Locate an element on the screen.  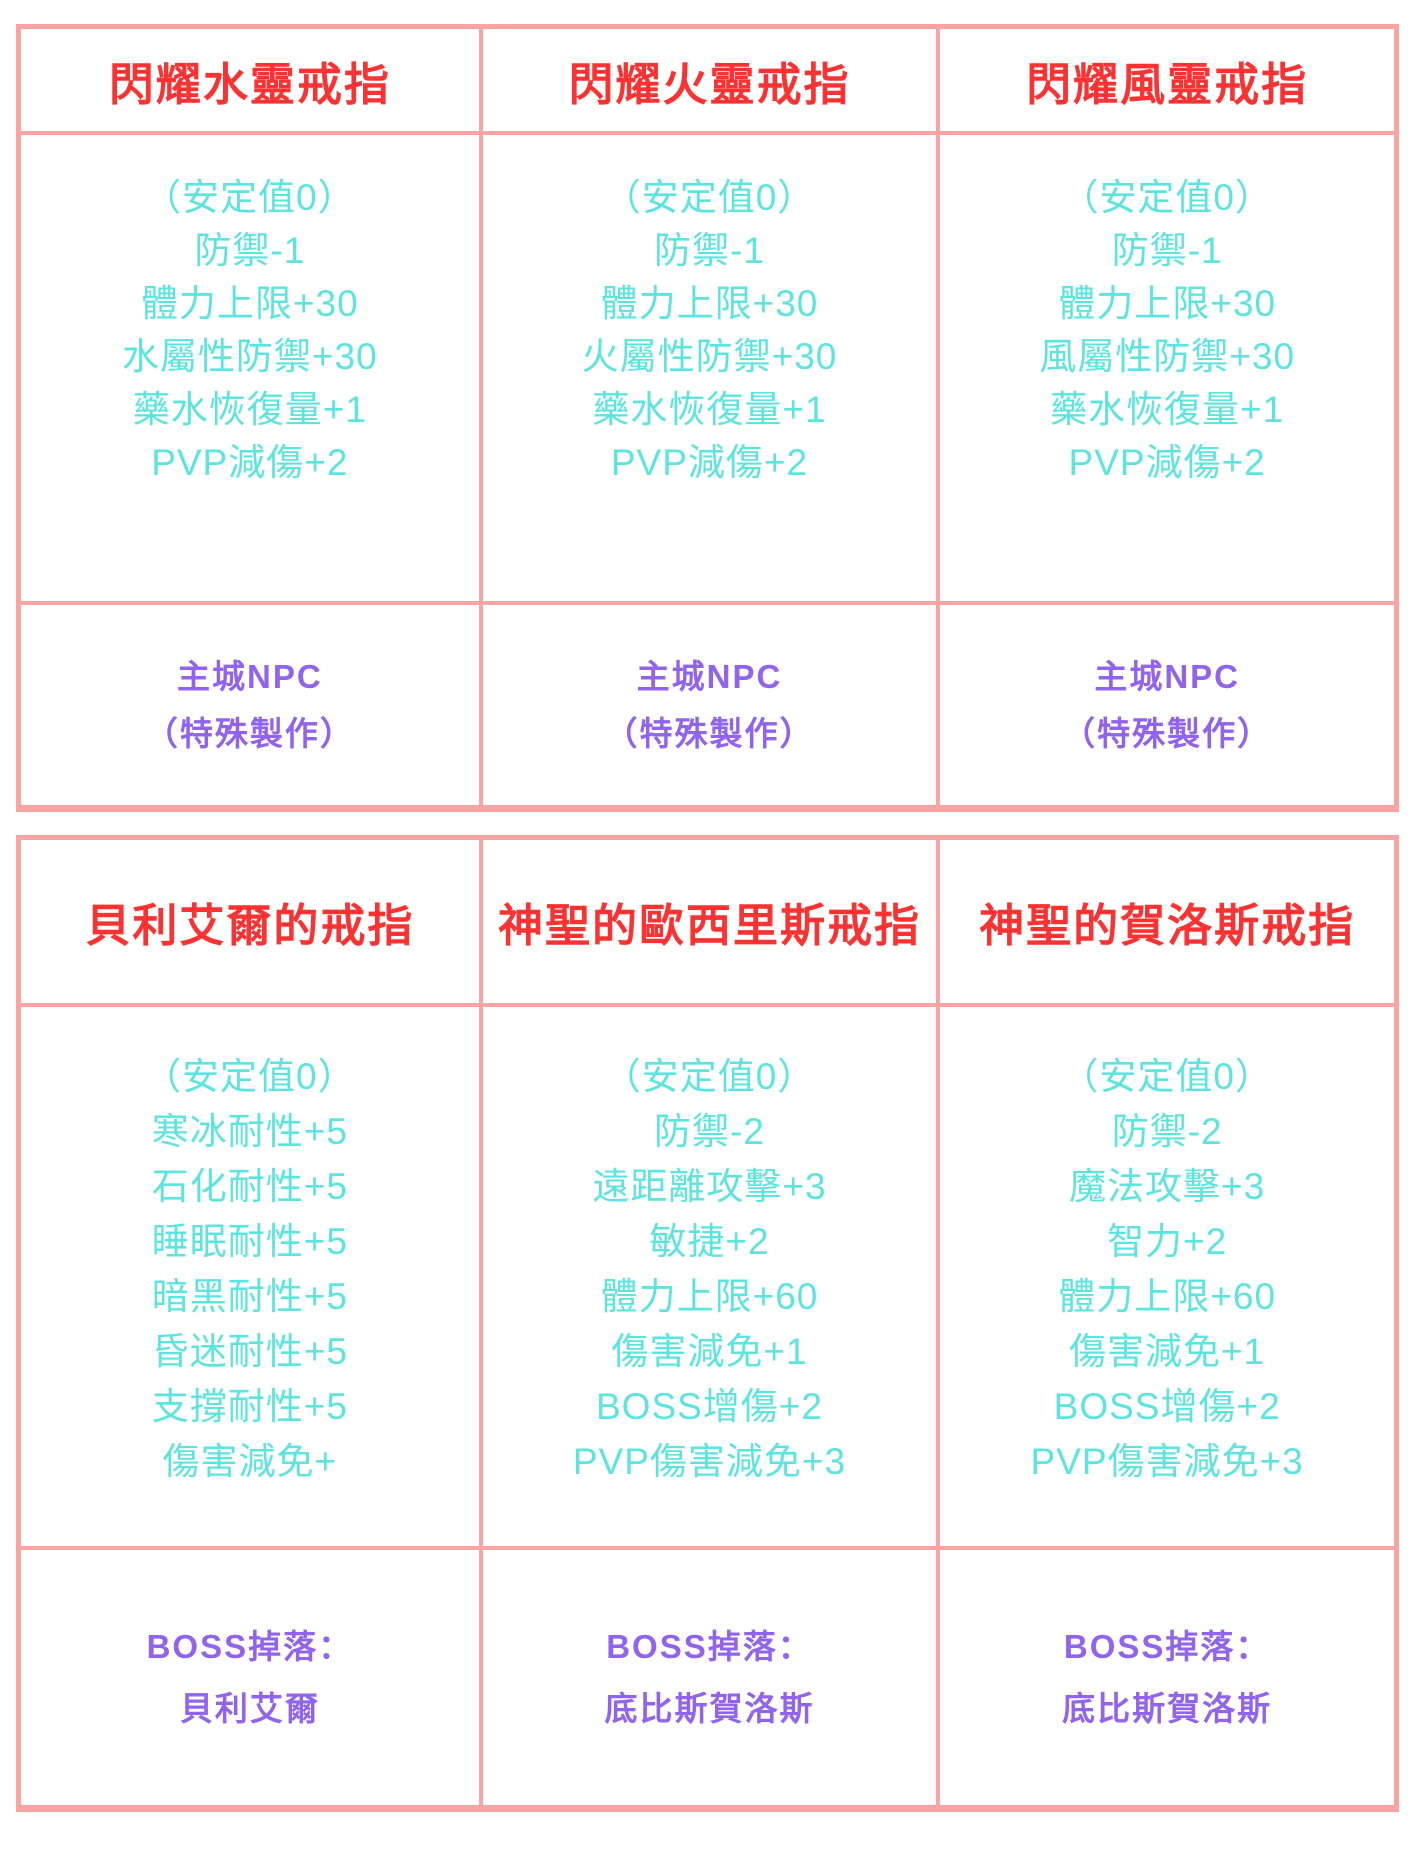
stat-line: 遠距離攻擊+3 is located at coordinates (709, 1186).